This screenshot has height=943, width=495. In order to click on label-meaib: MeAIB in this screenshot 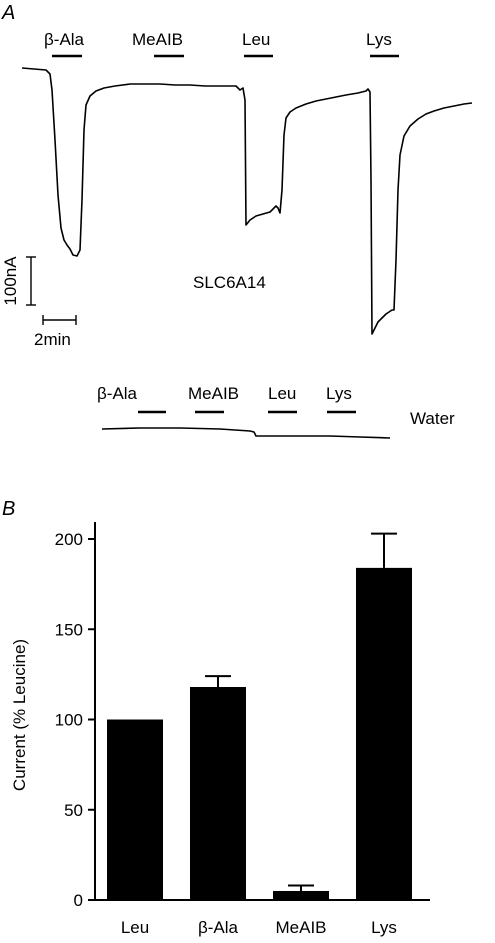, I will do `click(157, 39)`.